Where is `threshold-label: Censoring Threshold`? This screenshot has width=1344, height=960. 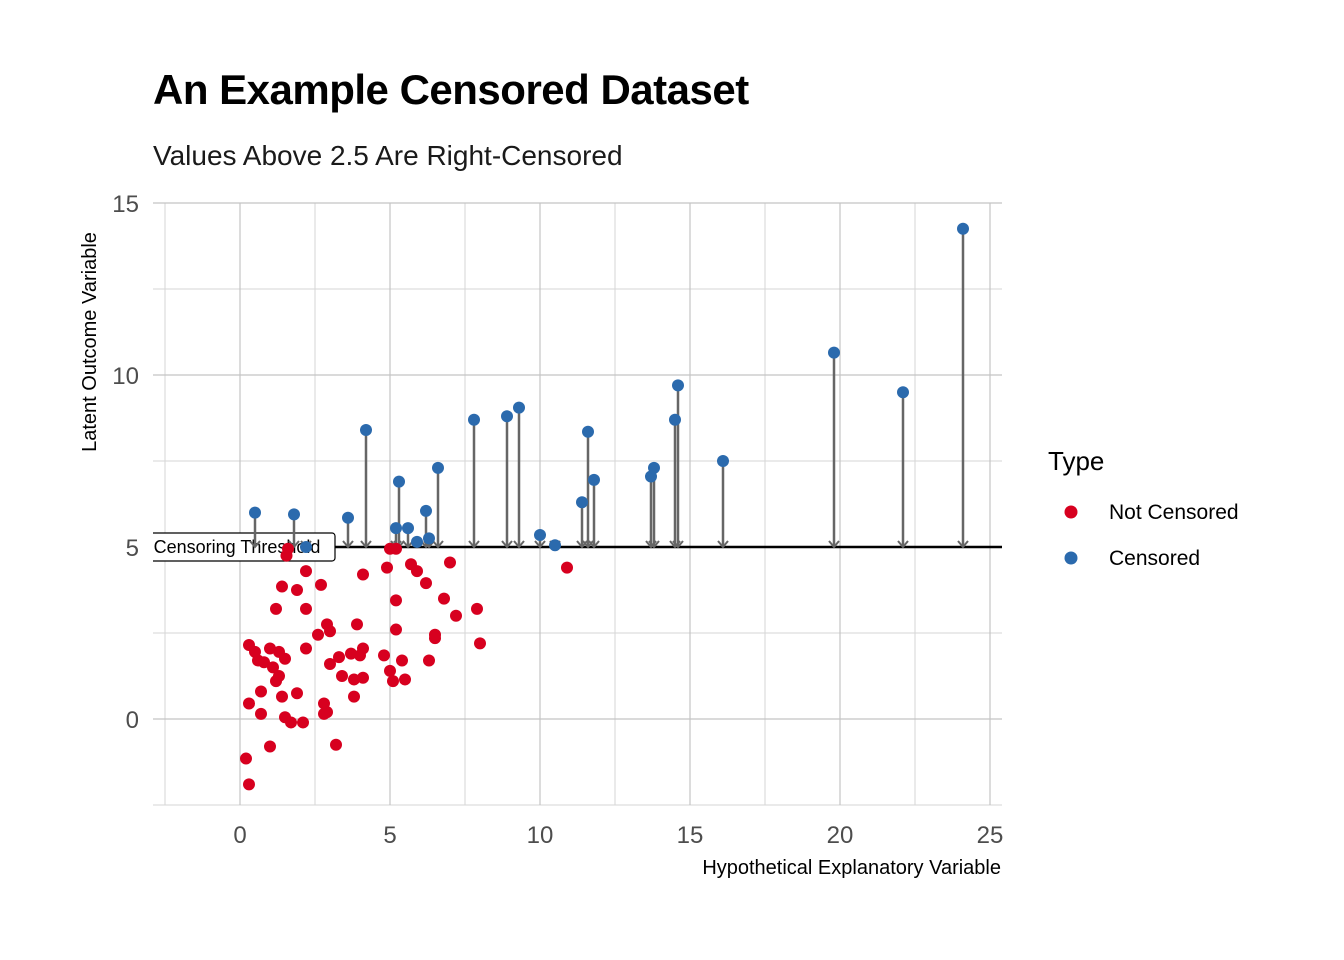
threshold-label: Censoring Threshold is located at coordinates (237, 547).